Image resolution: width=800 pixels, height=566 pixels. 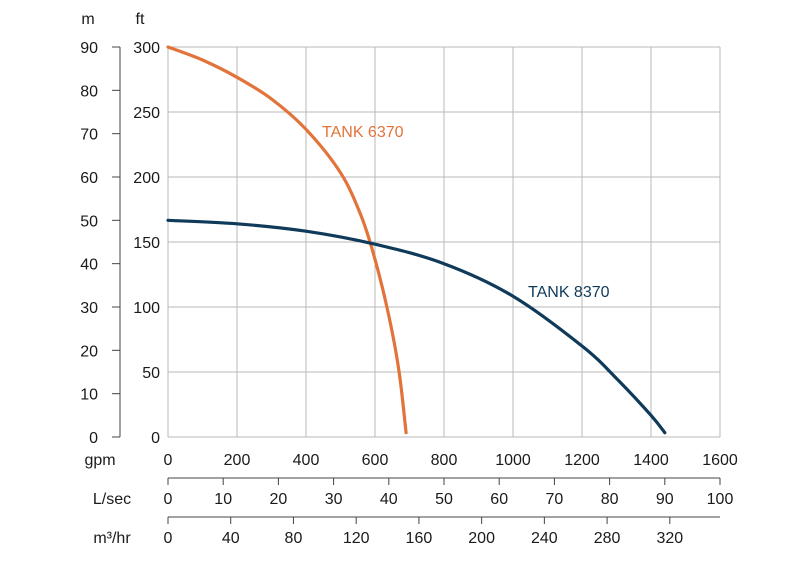 What do you see at coordinates (306, 460) in the screenshot?
I see `gpm-tick-label: 400` at bounding box center [306, 460].